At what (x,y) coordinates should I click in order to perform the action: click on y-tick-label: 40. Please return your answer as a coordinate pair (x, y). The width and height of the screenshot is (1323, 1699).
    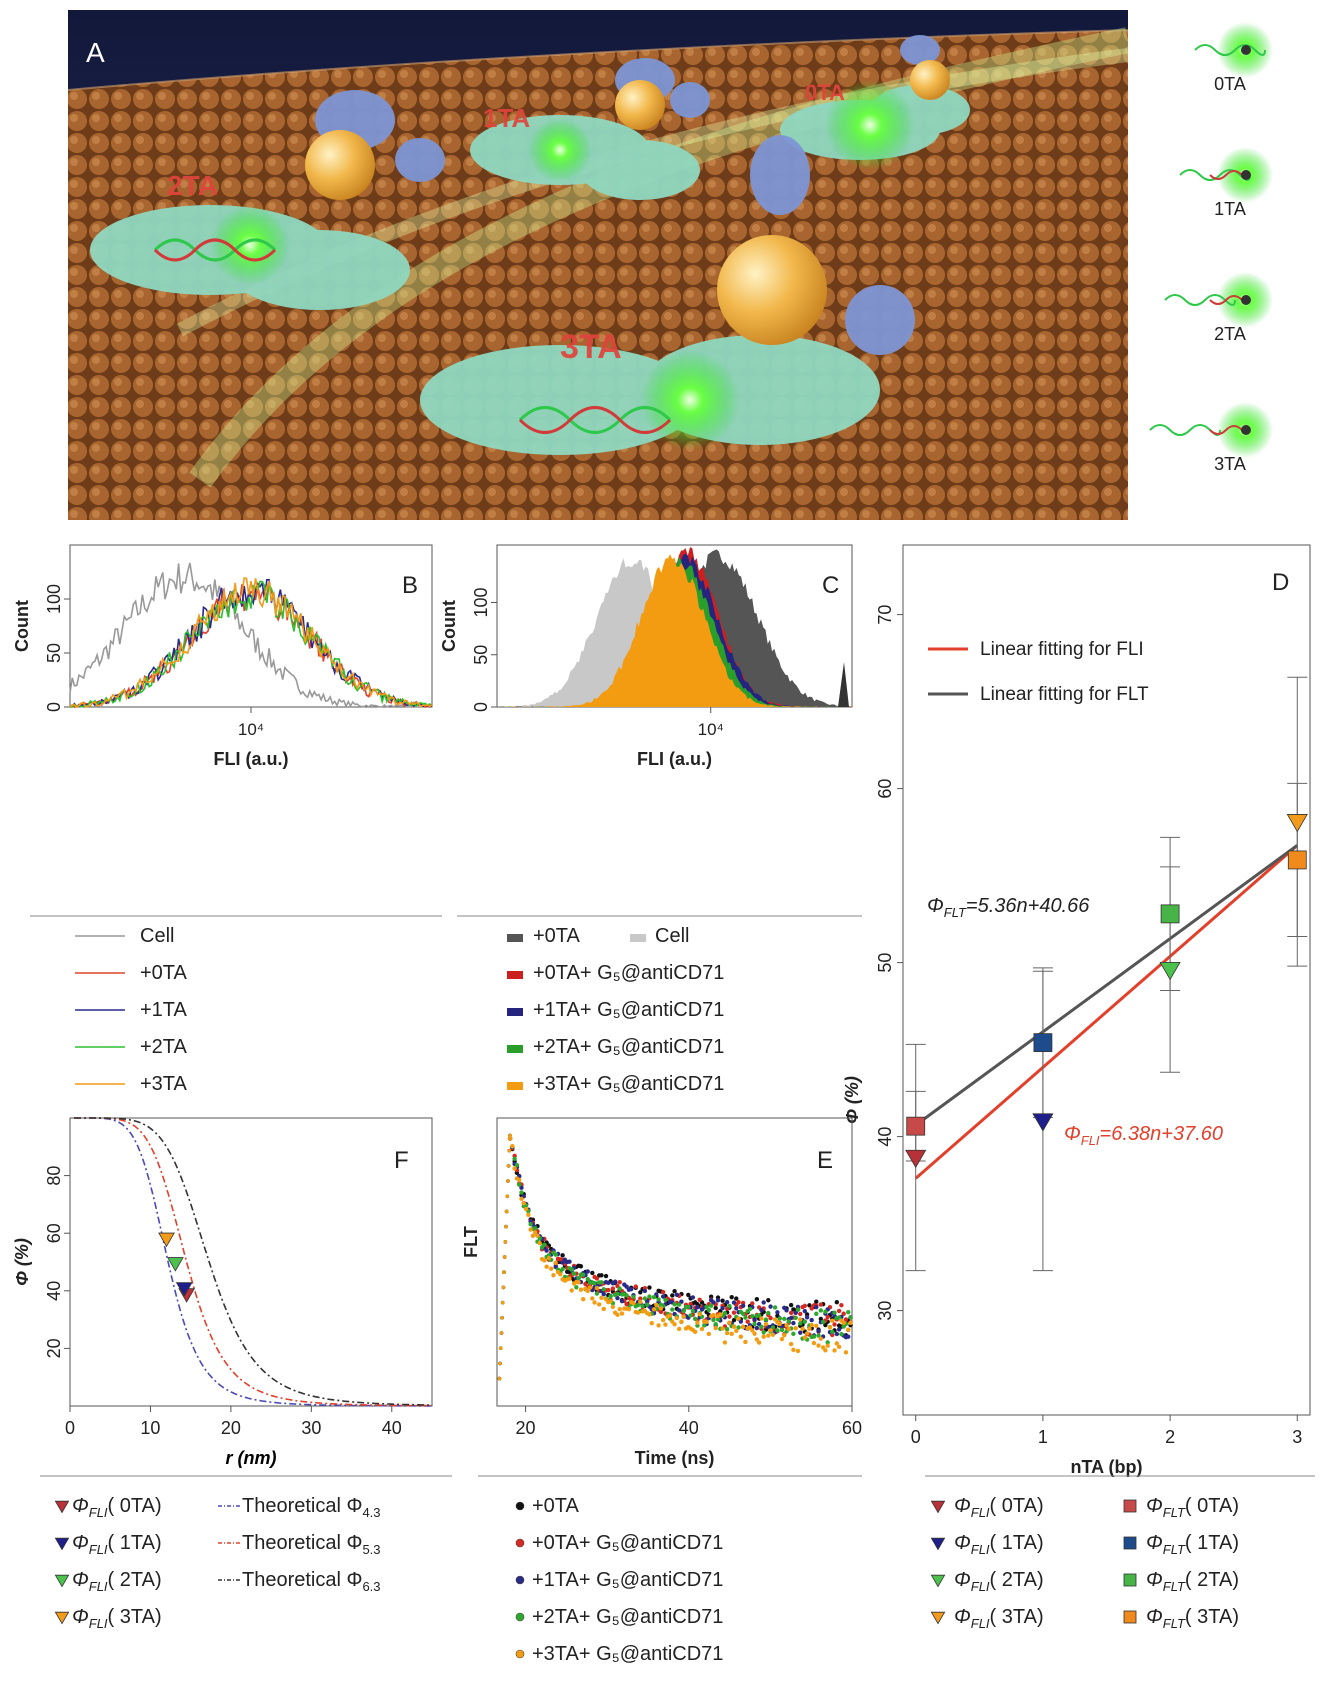
    Looking at the image, I should click on (54, 1291).